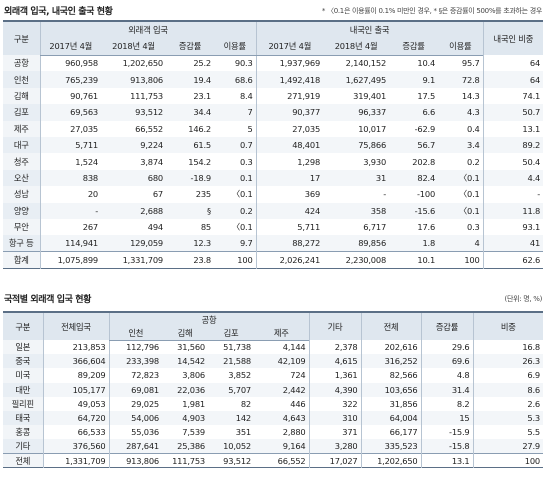  Describe the element at coordinates (23, 347) in the screenshot. I see `row-label: 일본` at that location.